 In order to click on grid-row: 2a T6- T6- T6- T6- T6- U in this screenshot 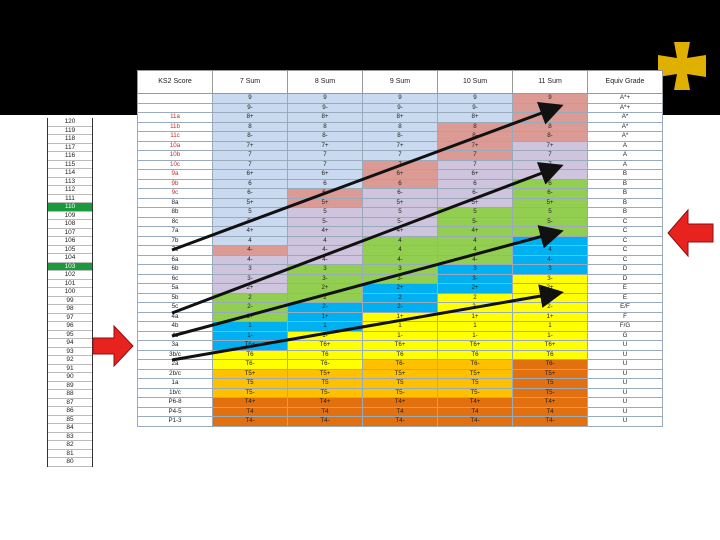, I will do `click(400, 364)`.